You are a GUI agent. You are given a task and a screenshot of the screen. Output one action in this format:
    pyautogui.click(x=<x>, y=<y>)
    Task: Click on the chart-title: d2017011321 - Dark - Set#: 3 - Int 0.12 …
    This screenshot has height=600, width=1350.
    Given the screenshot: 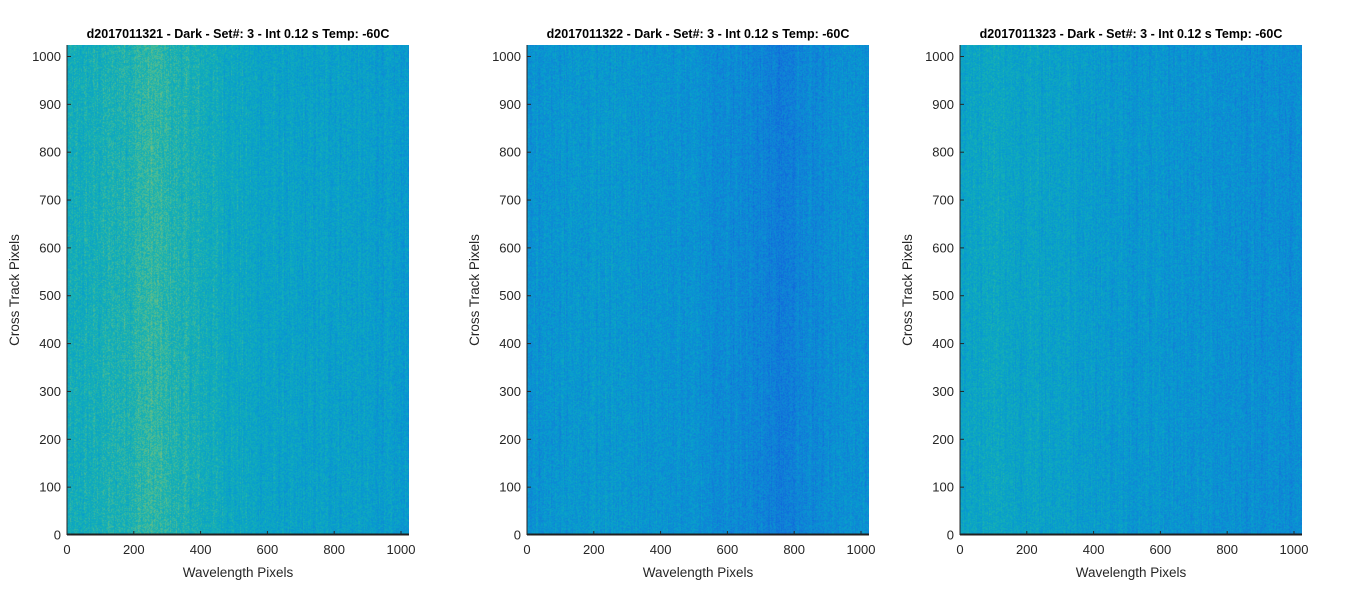 What is the action you would take?
    pyautogui.click(x=238, y=34)
    